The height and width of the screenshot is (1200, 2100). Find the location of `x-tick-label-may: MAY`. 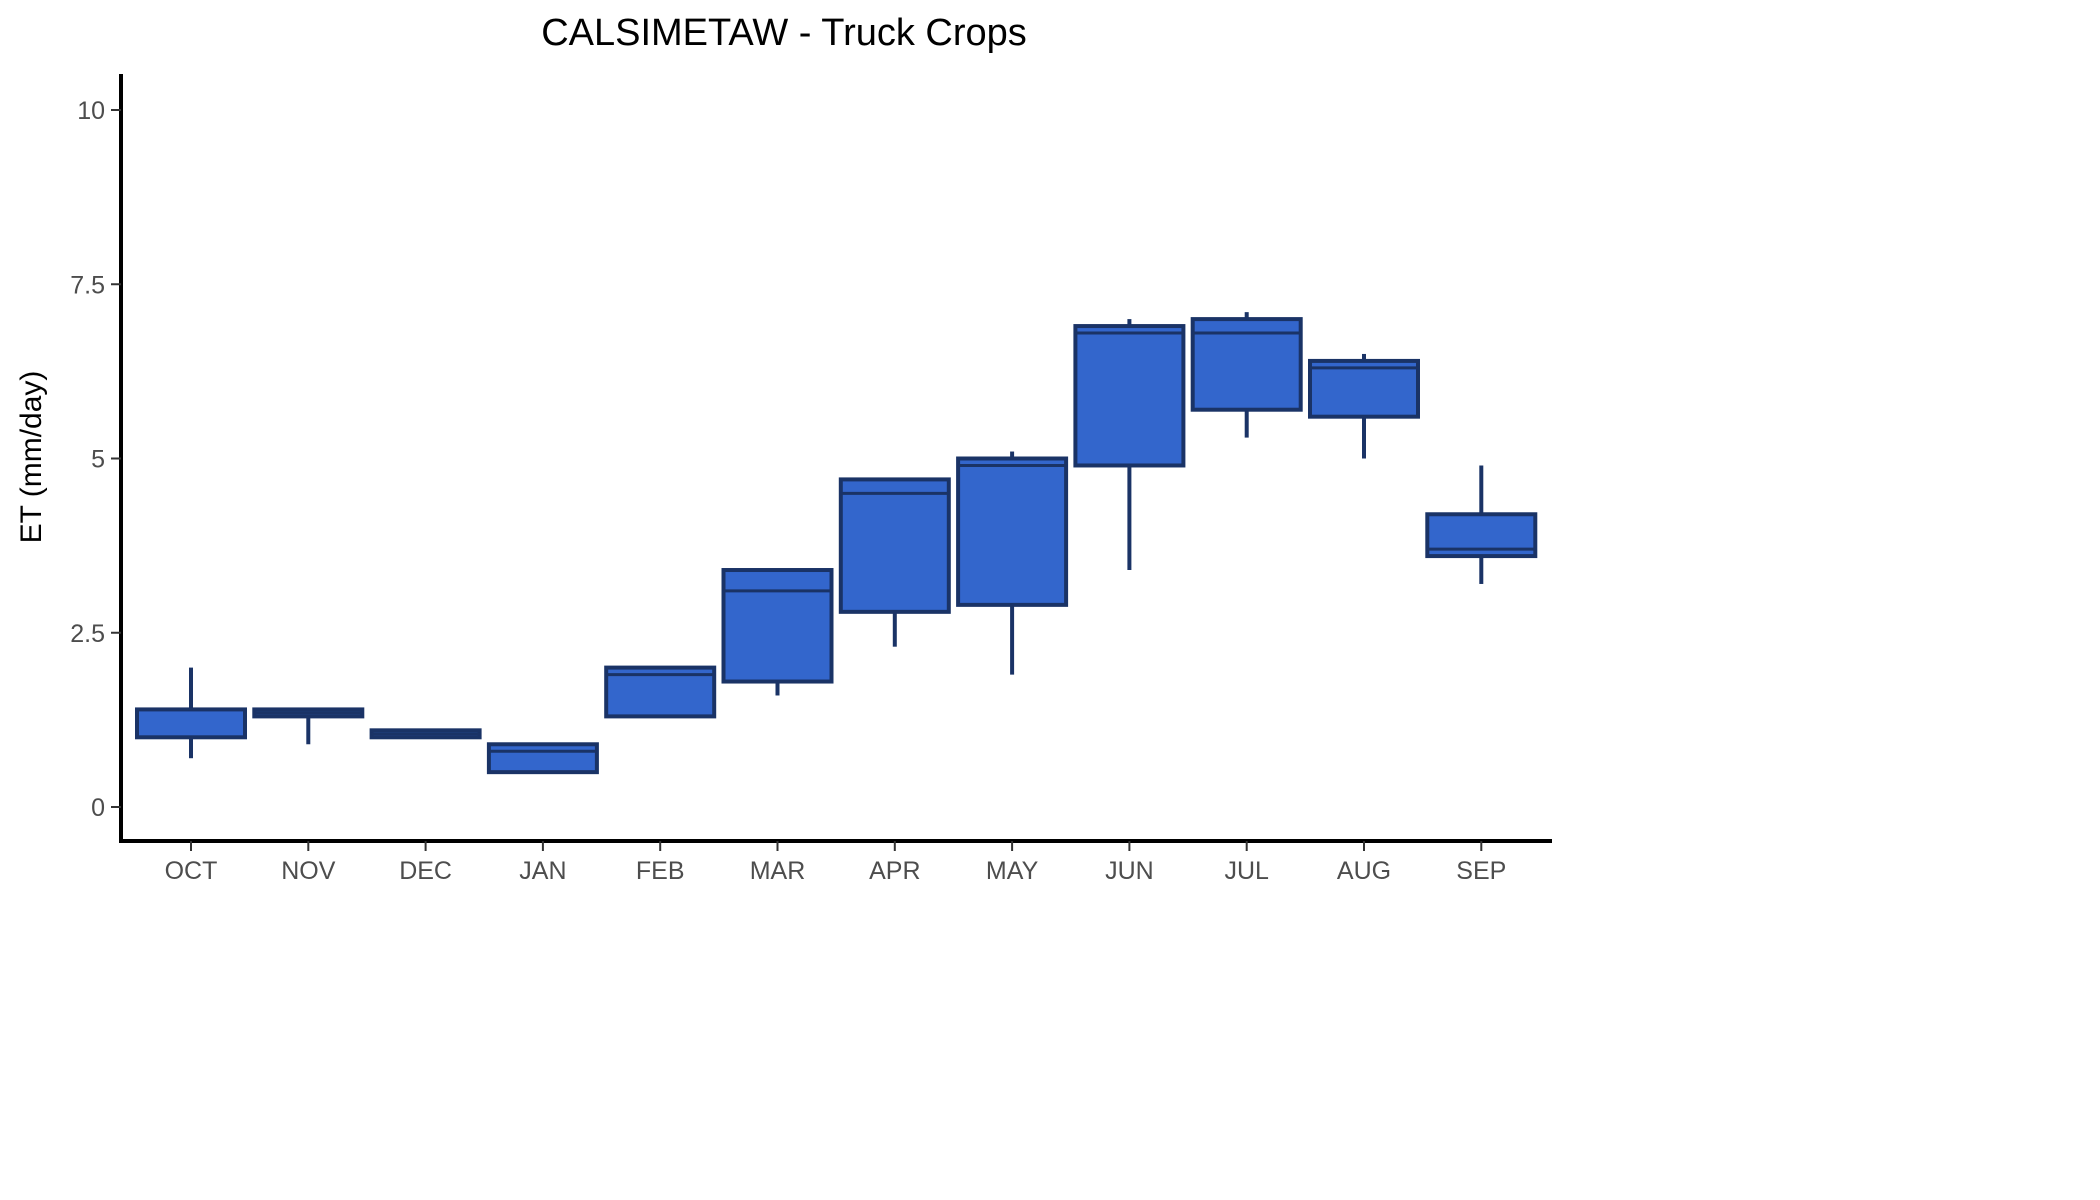

x-tick-label-may: MAY is located at coordinates (1012, 871).